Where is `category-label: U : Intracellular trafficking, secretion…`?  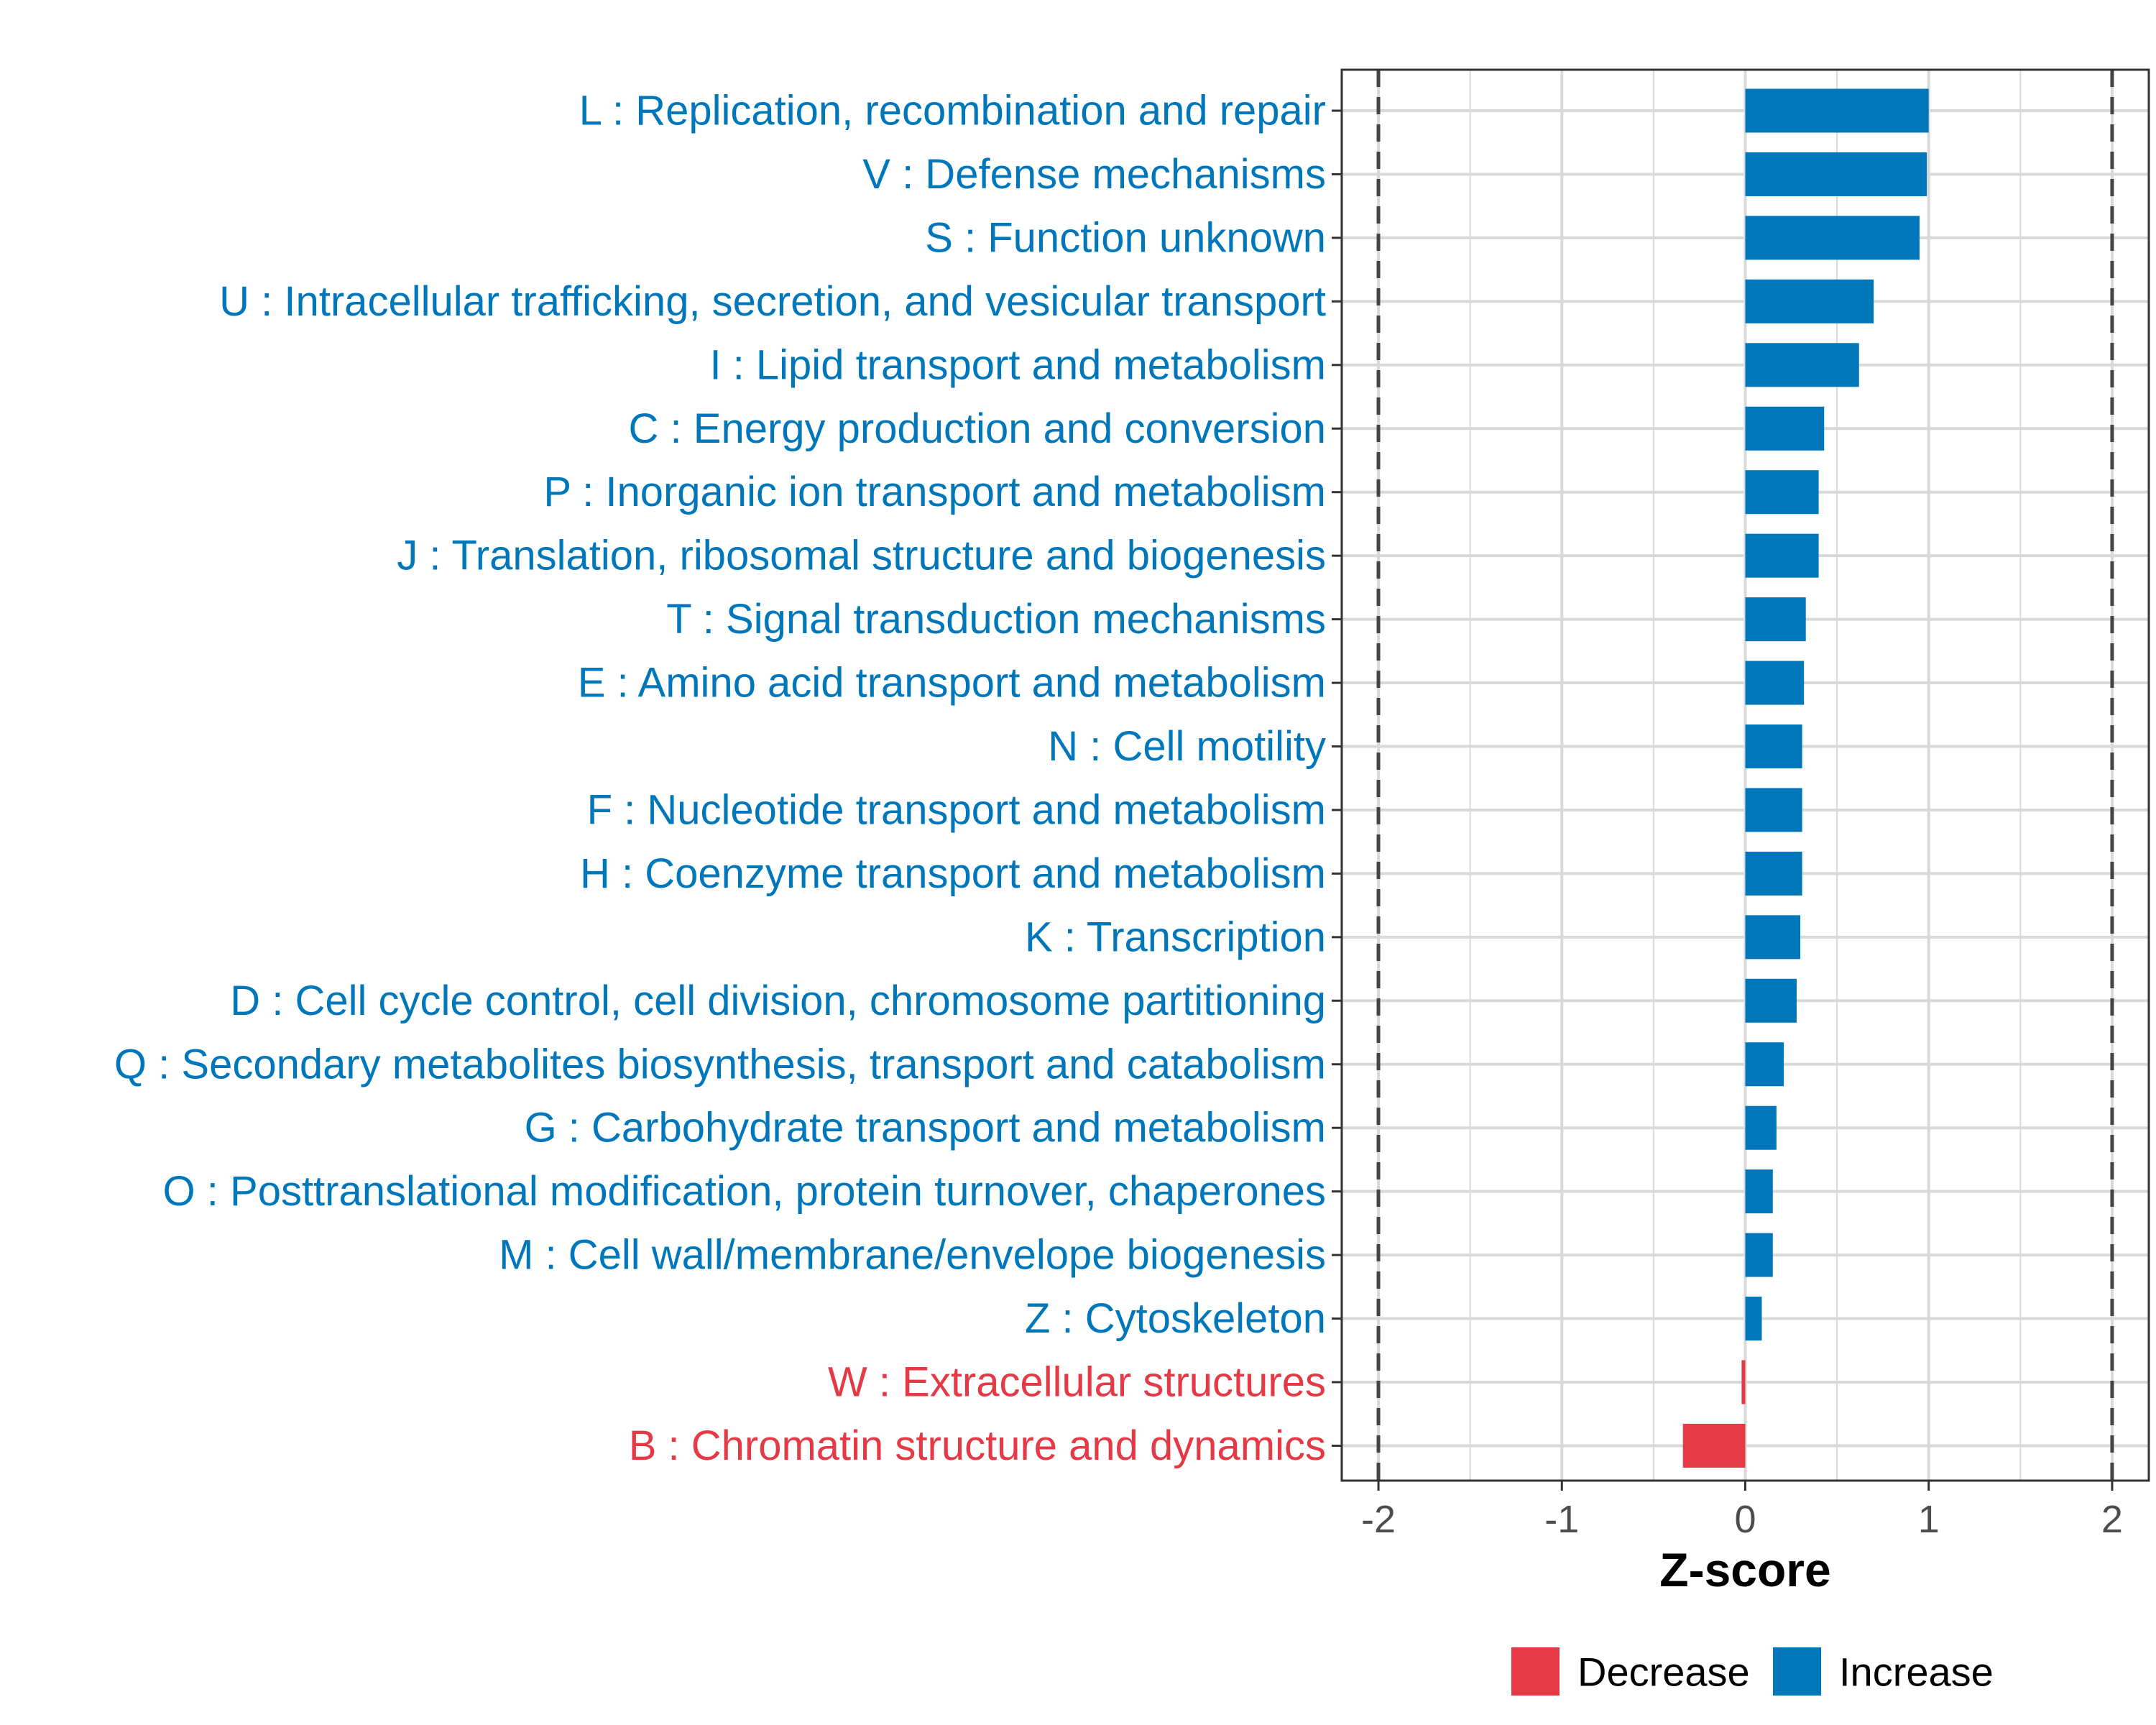 category-label: U : Intracellular trafficking, secretion… is located at coordinates (772, 301).